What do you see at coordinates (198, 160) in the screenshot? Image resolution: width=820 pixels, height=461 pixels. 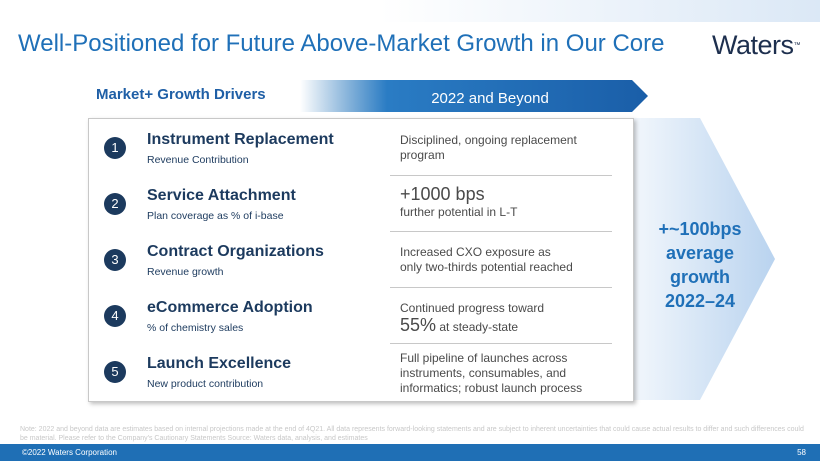 I see `driver-subtitle: Revenue Contribution` at bounding box center [198, 160].